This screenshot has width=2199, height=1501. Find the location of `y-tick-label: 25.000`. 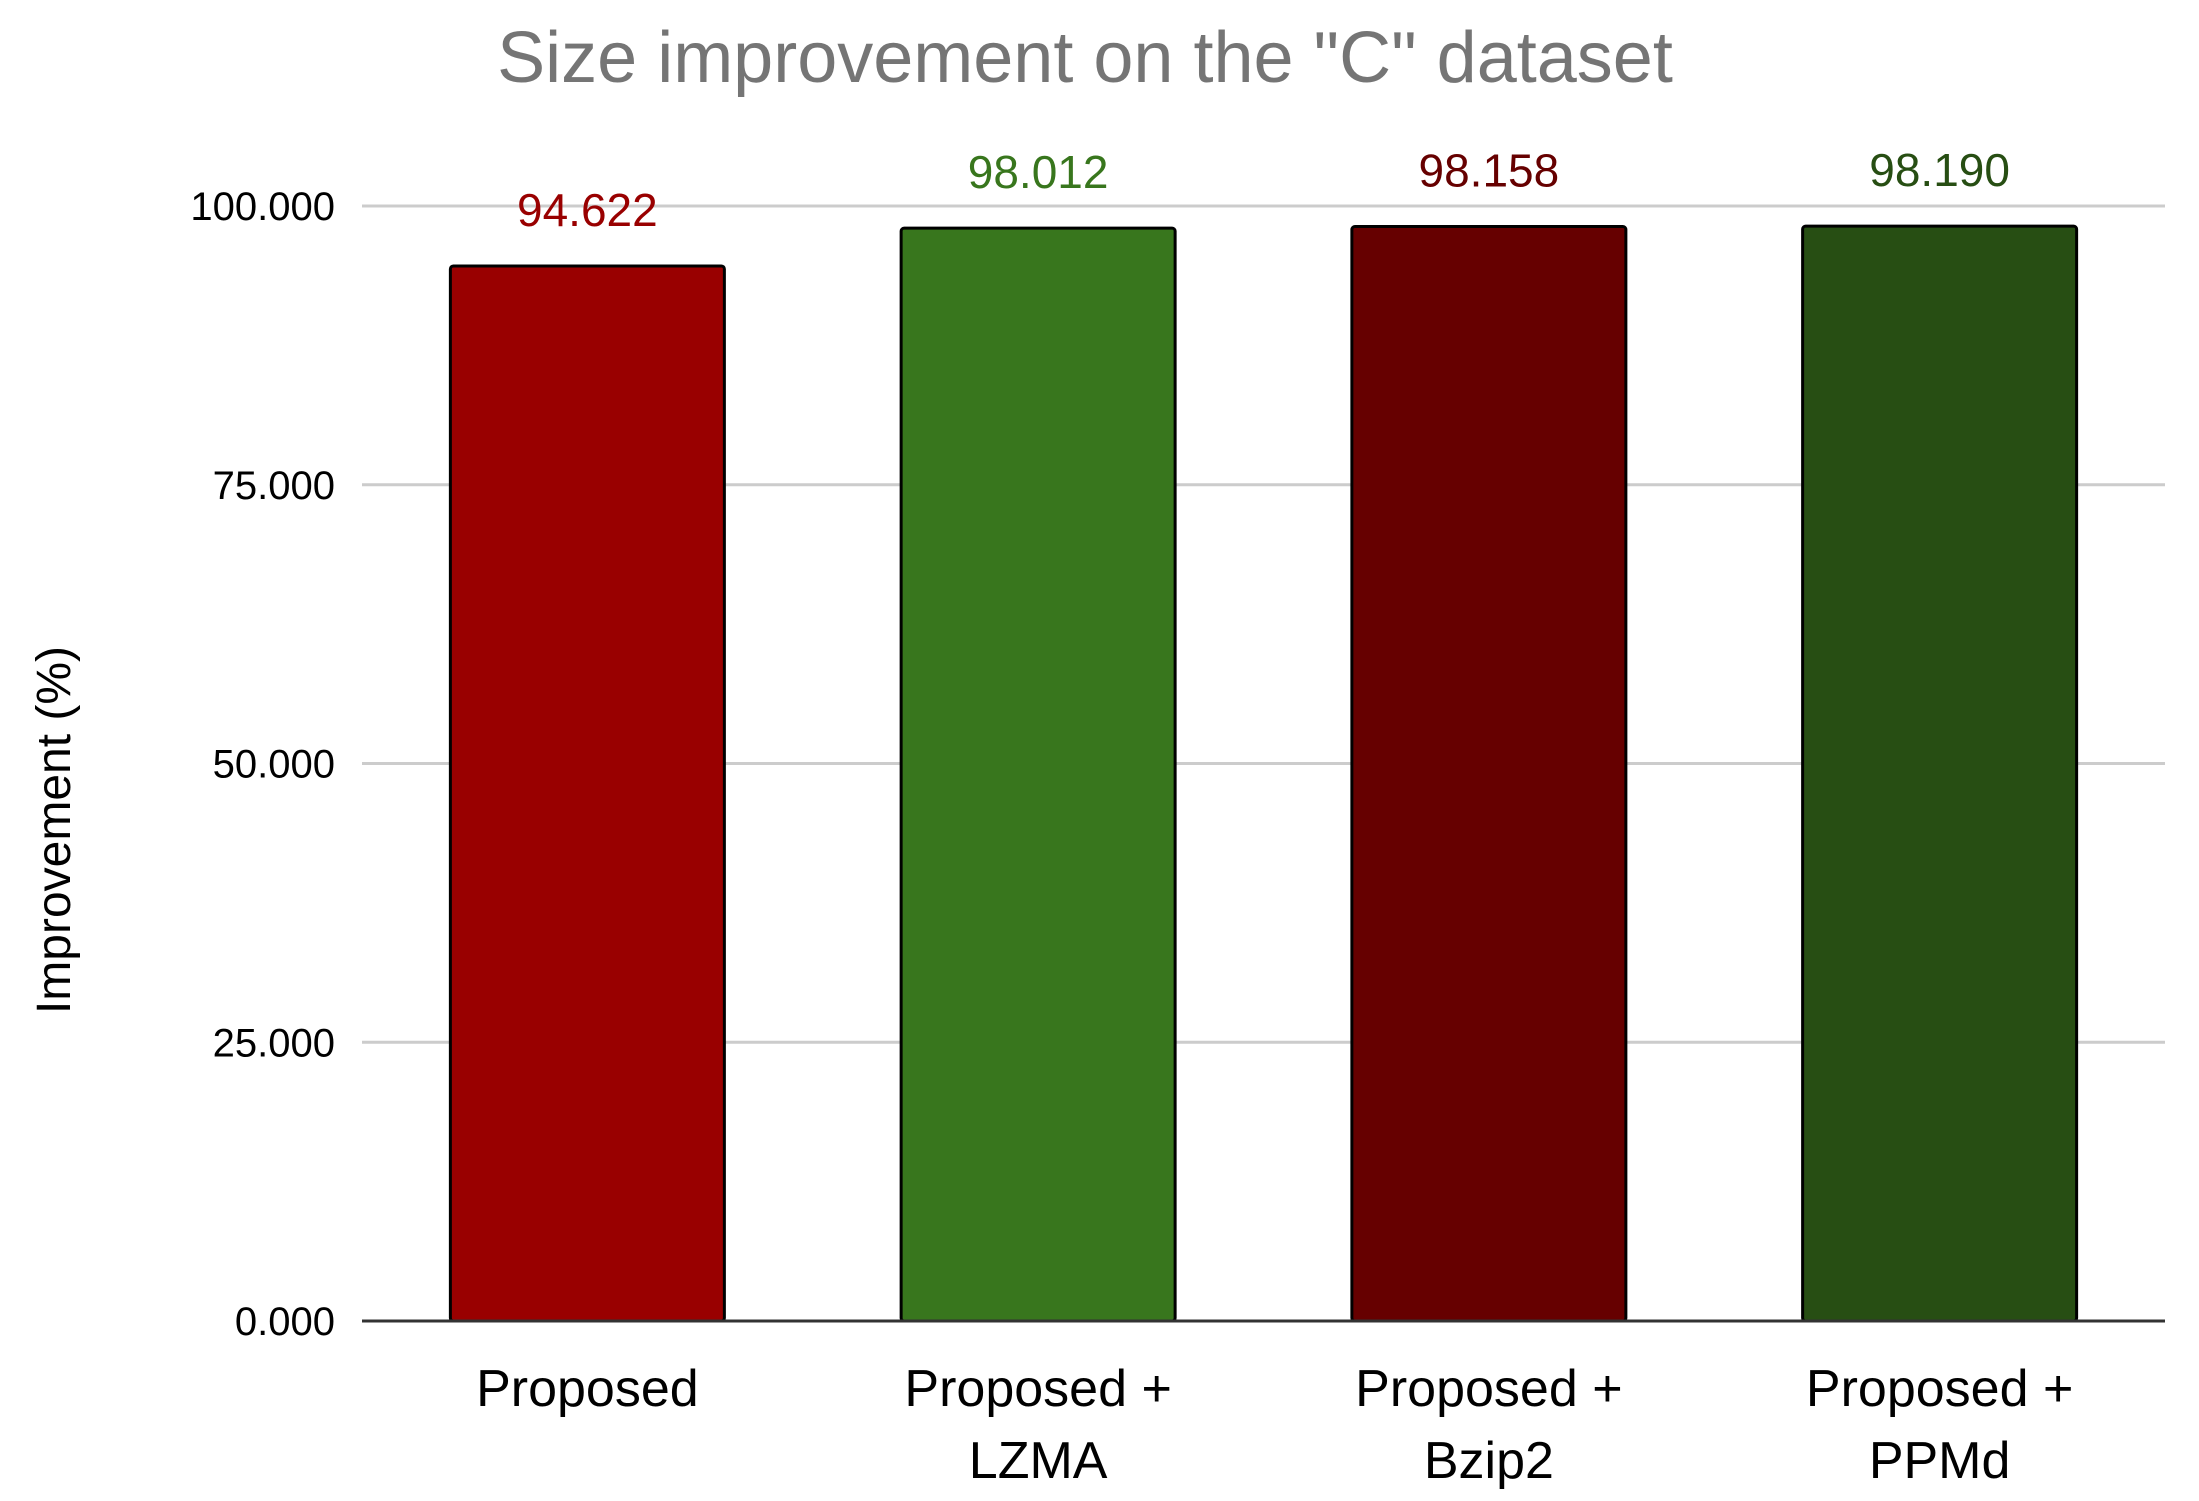

y-tick-label: 25.000 is located at coordinates (274, 1043).